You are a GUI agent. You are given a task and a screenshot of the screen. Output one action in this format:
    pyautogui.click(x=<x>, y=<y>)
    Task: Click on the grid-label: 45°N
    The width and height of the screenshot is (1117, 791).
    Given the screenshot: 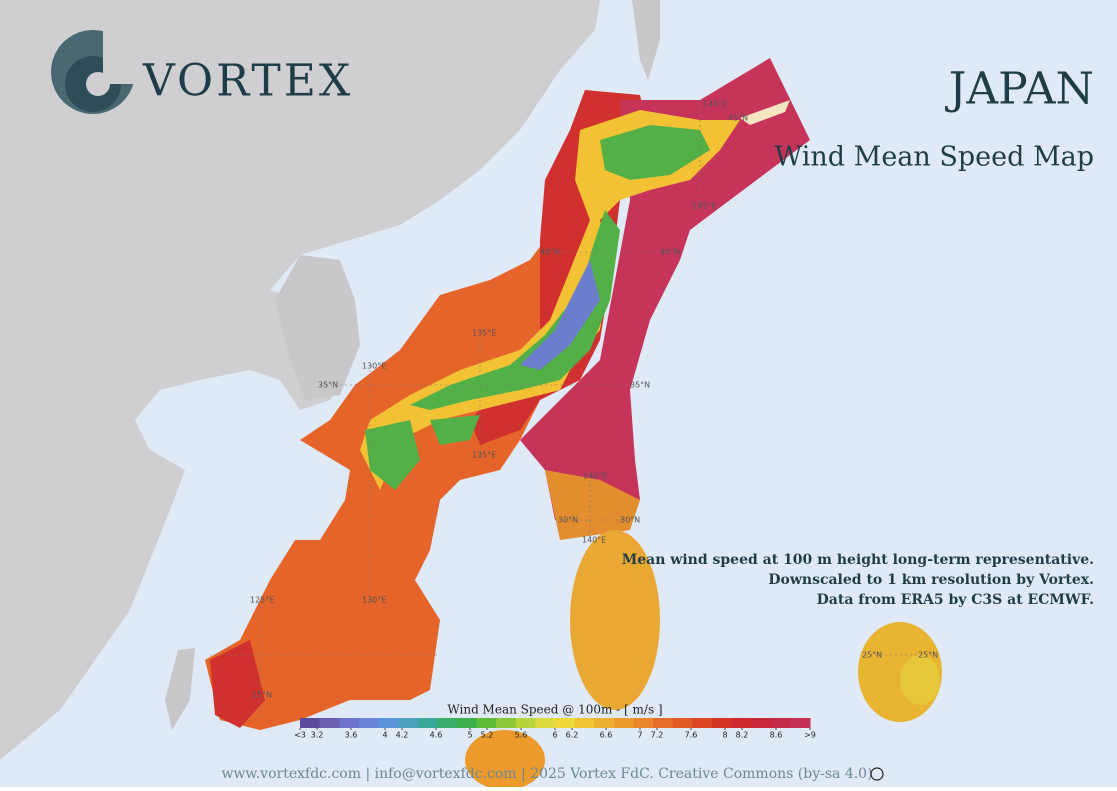 What is the action you would take?
    pyautogui.click(x=738, y=118)
    